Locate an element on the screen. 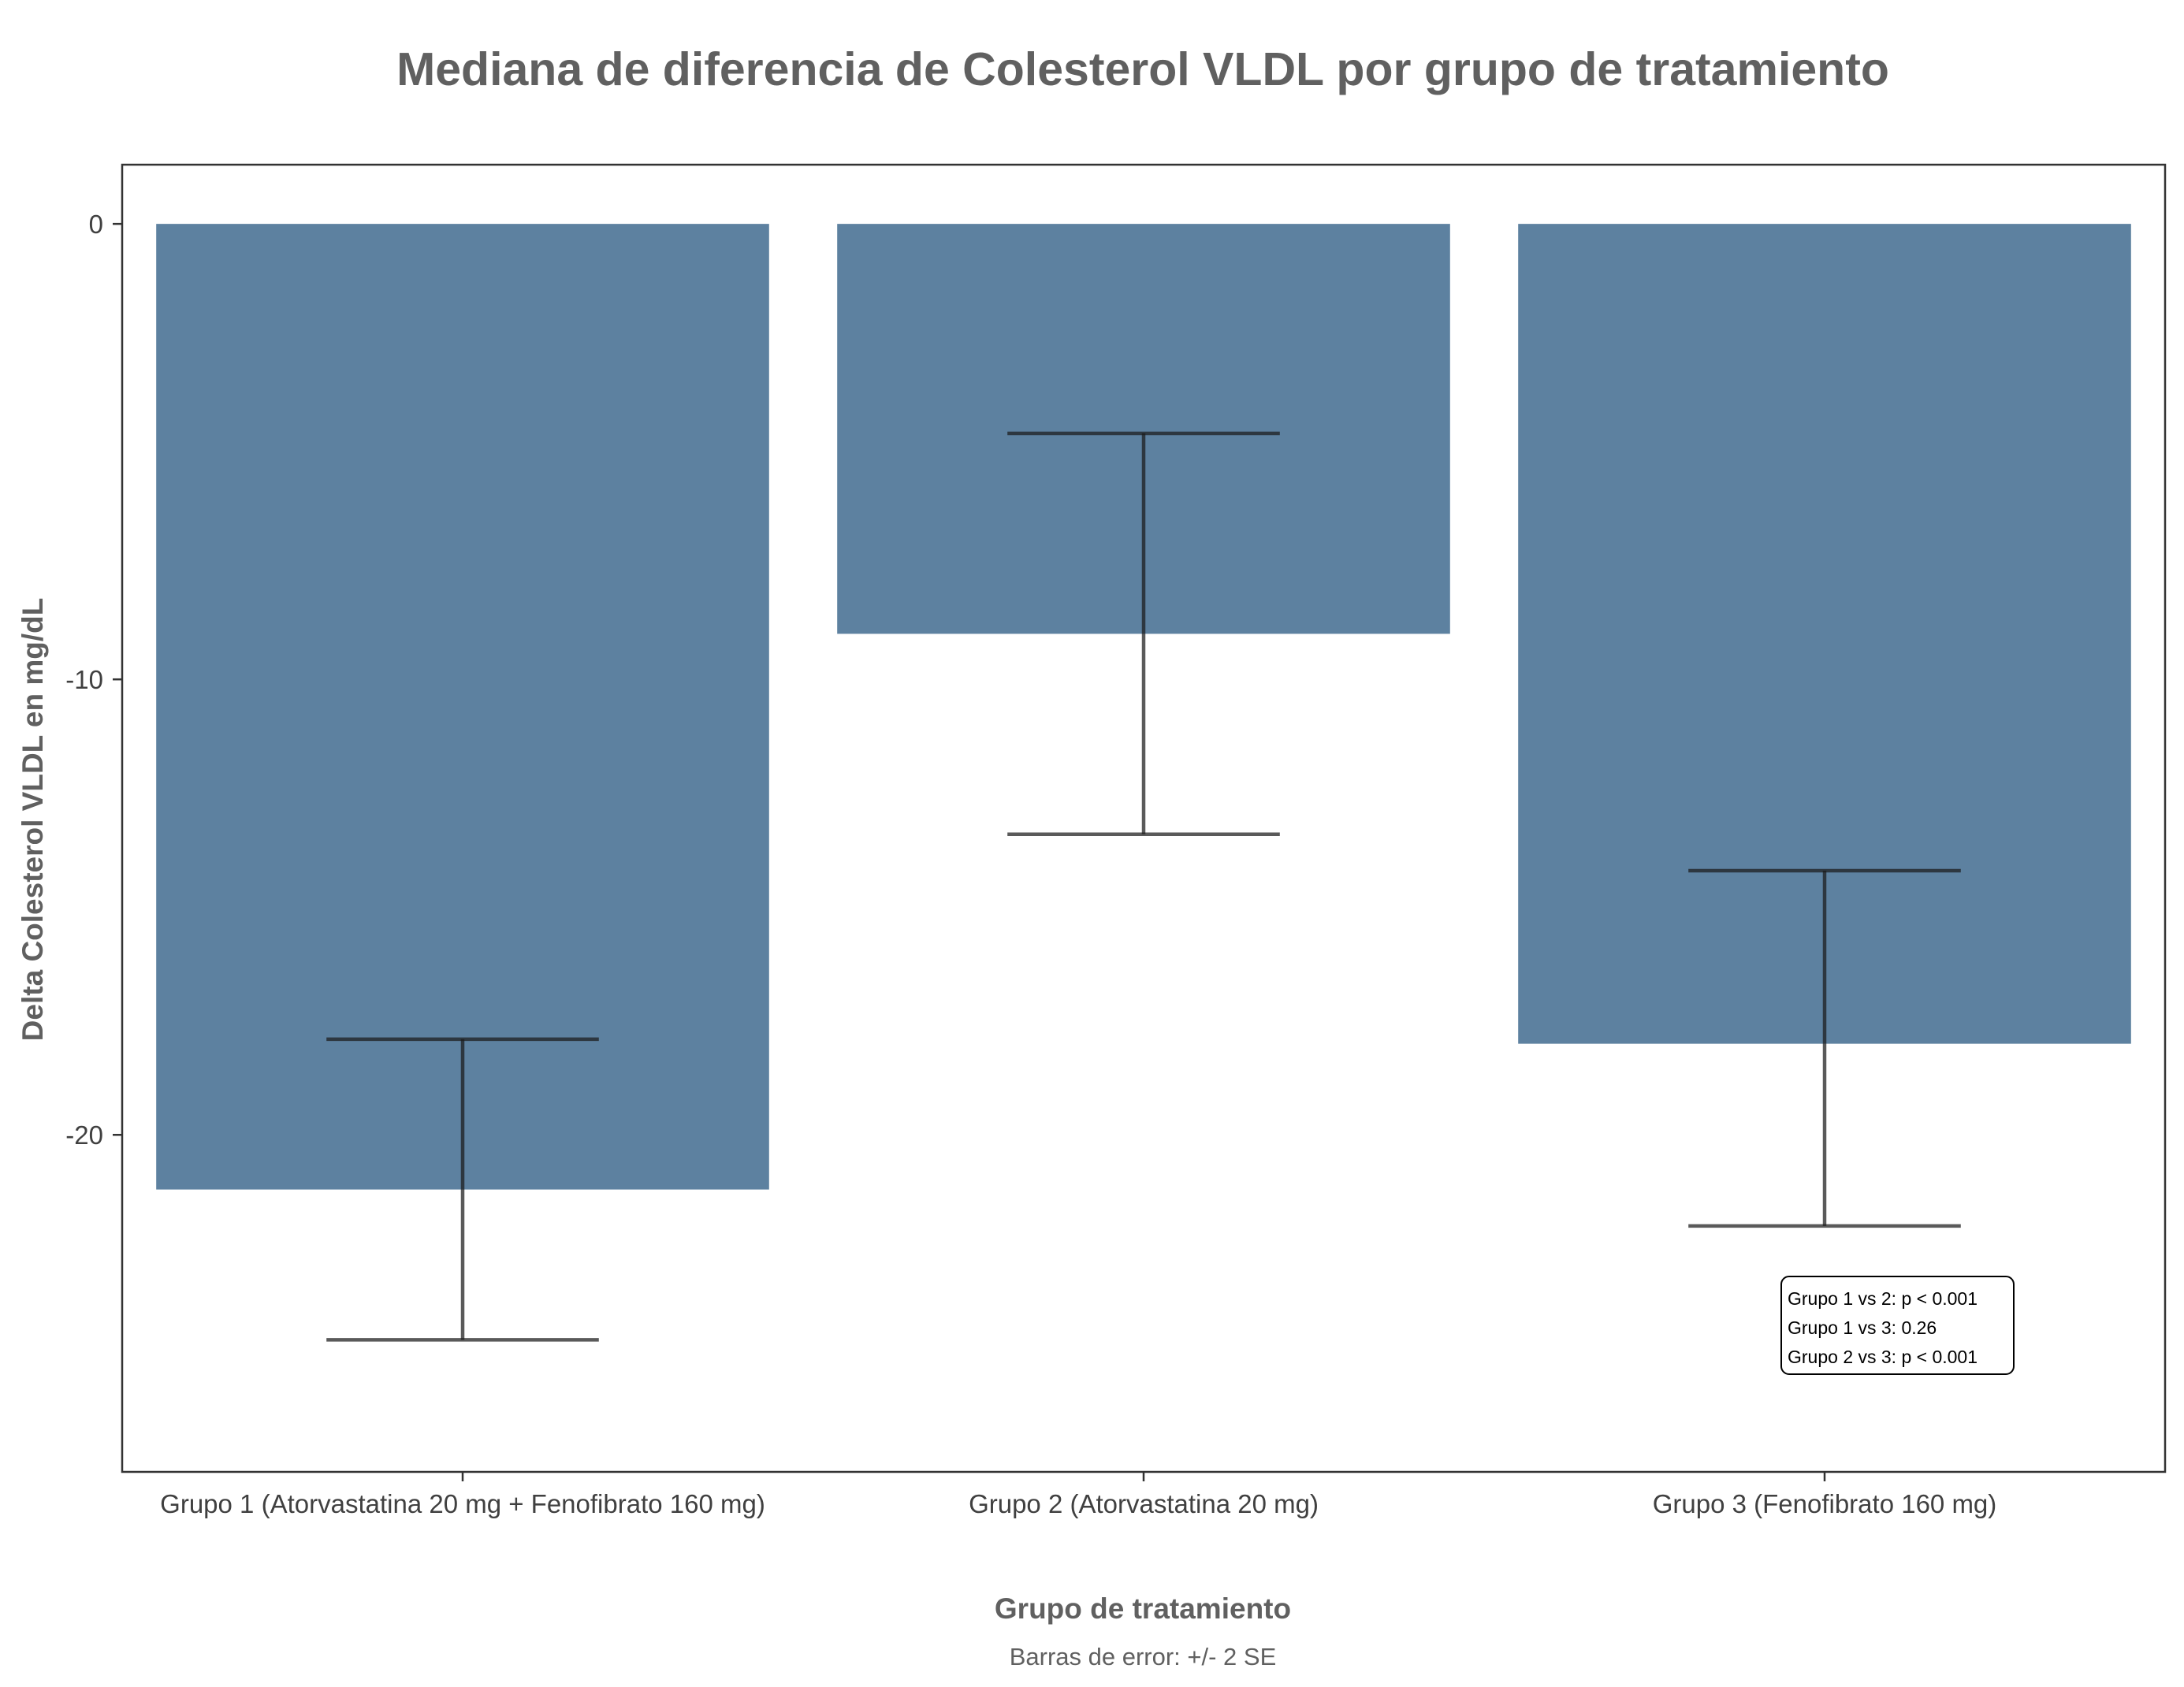 The image size is (2184, 1687). x-axis-title: Grupo de tratamiento is located at coordinates (1143, 1608).